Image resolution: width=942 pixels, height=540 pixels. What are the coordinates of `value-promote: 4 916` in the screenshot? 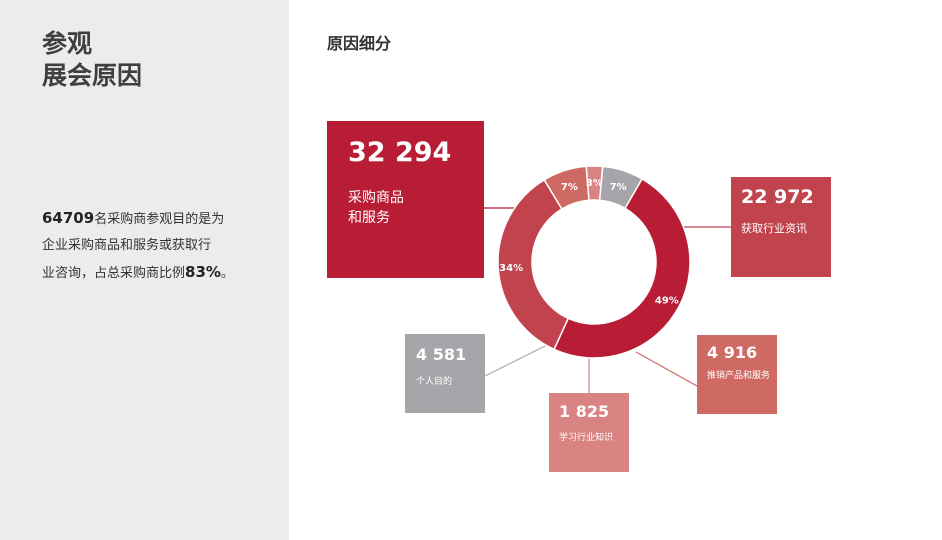 It's located at (732, 352).